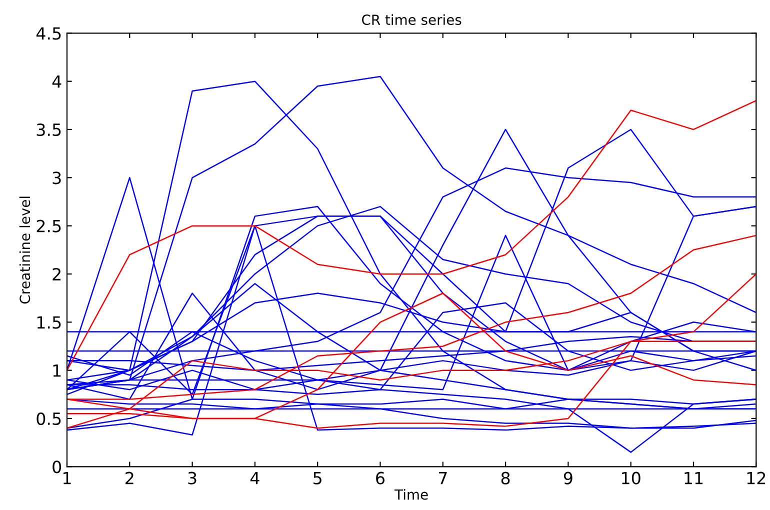  What do you see at coordinates (57, 370) in the screenshot?
I see `y-tick-label: 1` at bounding box center [57, 370].